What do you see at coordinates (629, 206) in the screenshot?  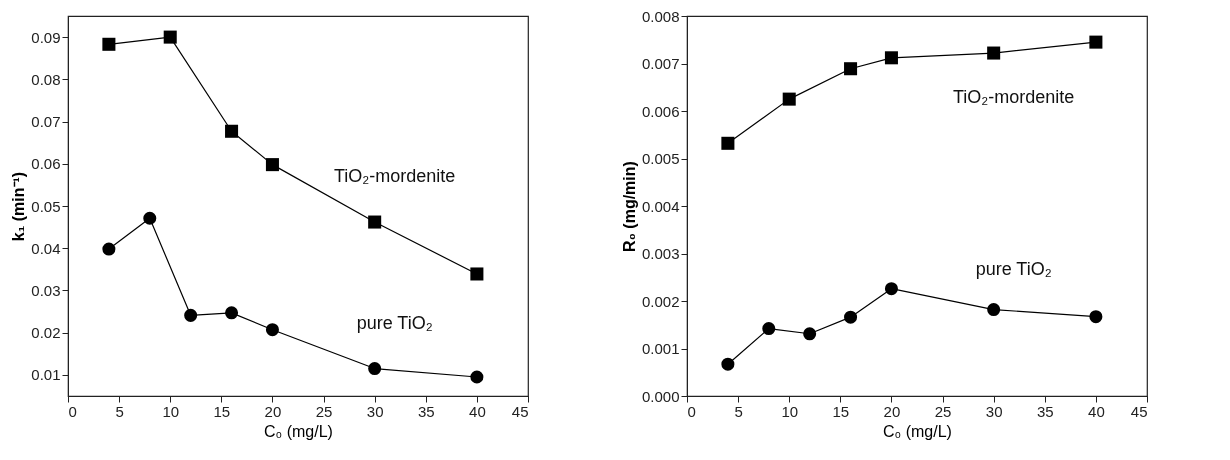 I see `y-axis-title: R₀ (mg/min)` at bounding box center [629, 206].